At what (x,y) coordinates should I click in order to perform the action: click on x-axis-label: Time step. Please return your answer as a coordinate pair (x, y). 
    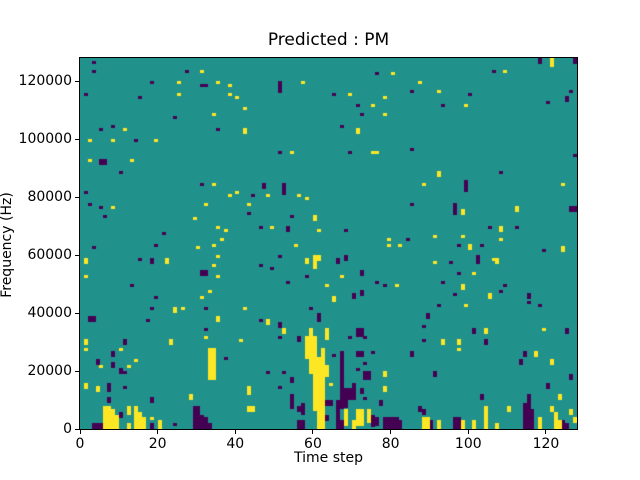
    Looking at the image, I should click on (328, 458).